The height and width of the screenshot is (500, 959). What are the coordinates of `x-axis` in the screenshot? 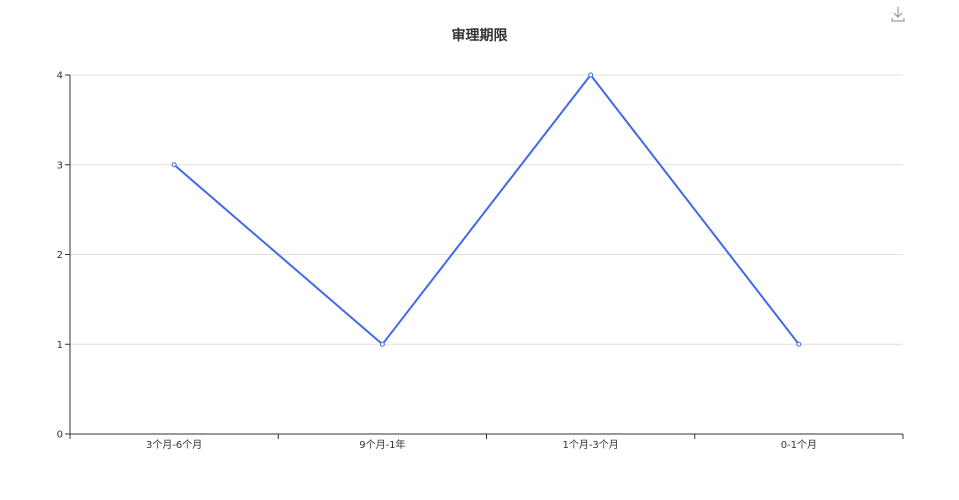 It's located at (486, 436).